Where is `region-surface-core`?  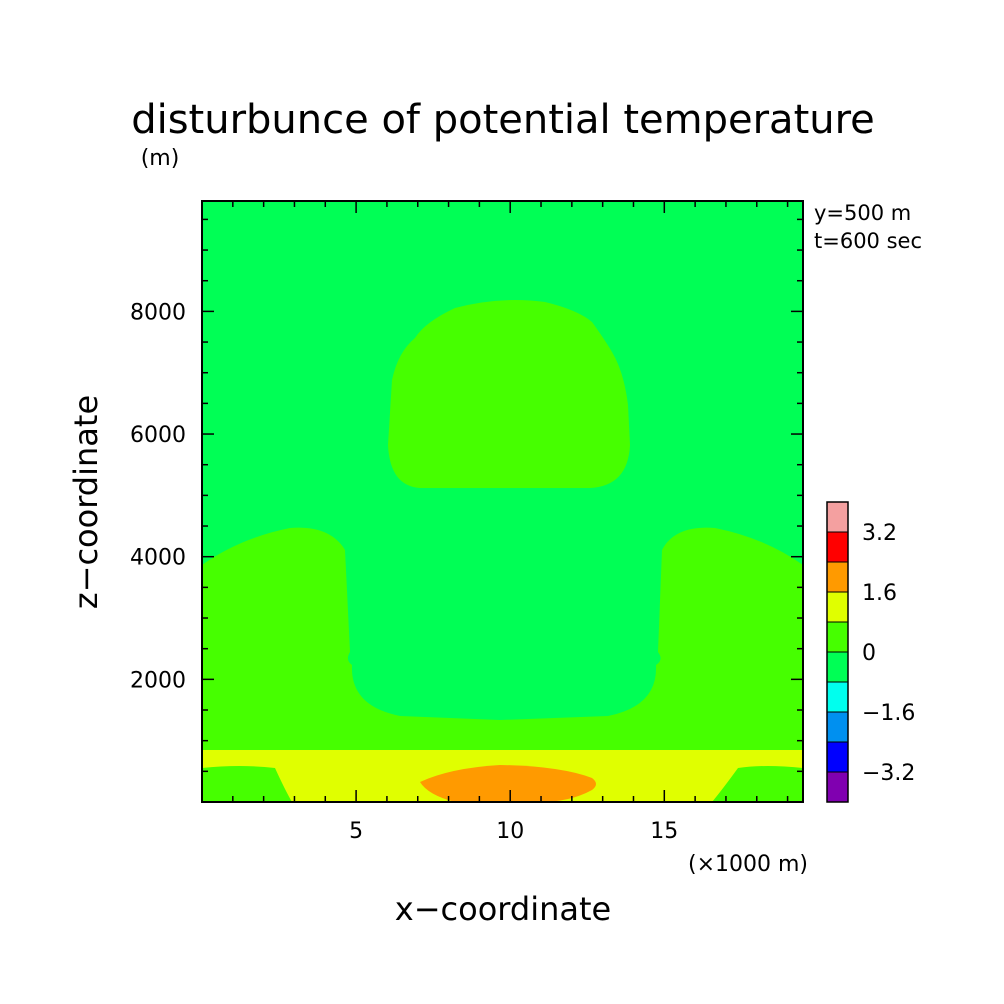 region-surface-core is located at coordinates (508, 783).